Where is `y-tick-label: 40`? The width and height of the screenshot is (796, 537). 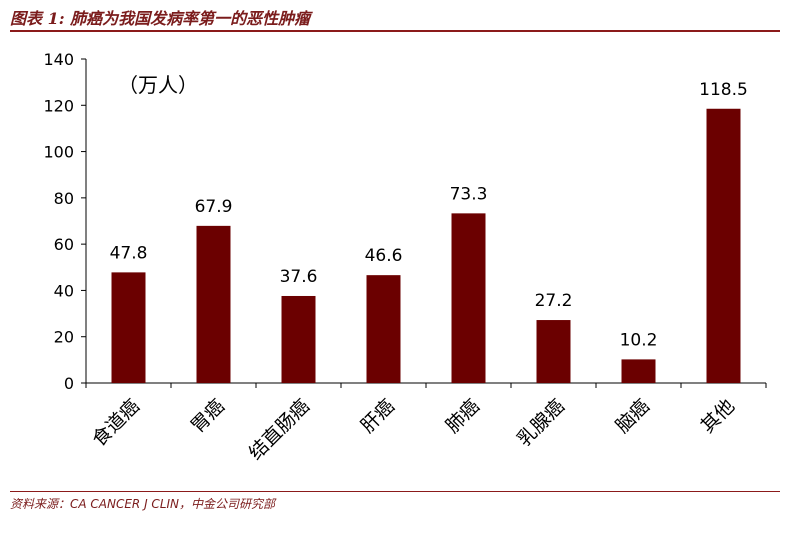 y-tick-label: 40 is located at coordinates (64, 290).